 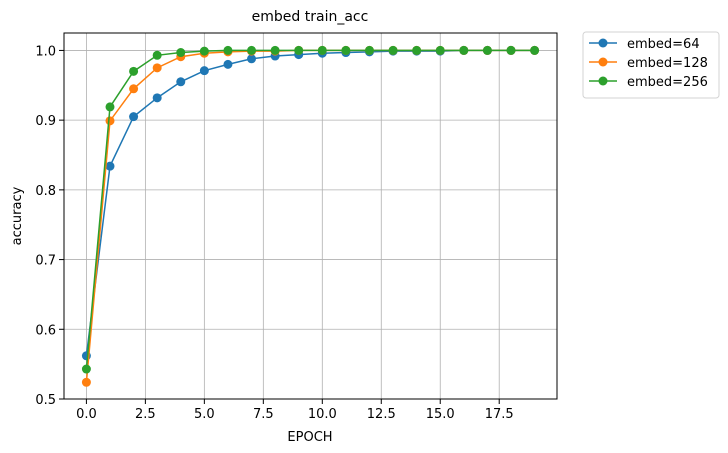 What do you see at coordinates (667, 63) in the screenshot?
I see `legend-label: embed=128` at bounding box center [667, 63].